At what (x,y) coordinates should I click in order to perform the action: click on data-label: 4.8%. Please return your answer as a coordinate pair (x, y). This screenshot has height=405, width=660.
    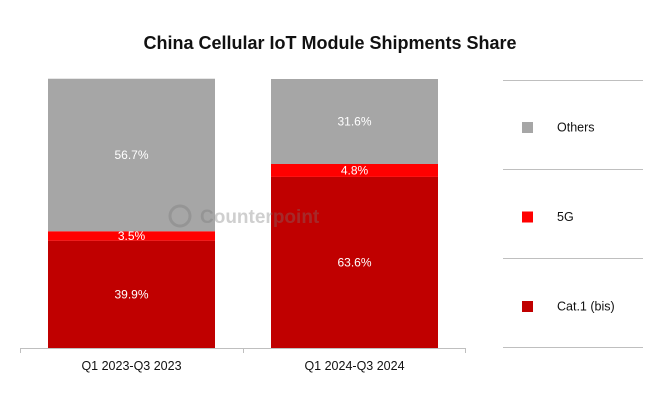
    Looking at the image, I should click on (355, 171).